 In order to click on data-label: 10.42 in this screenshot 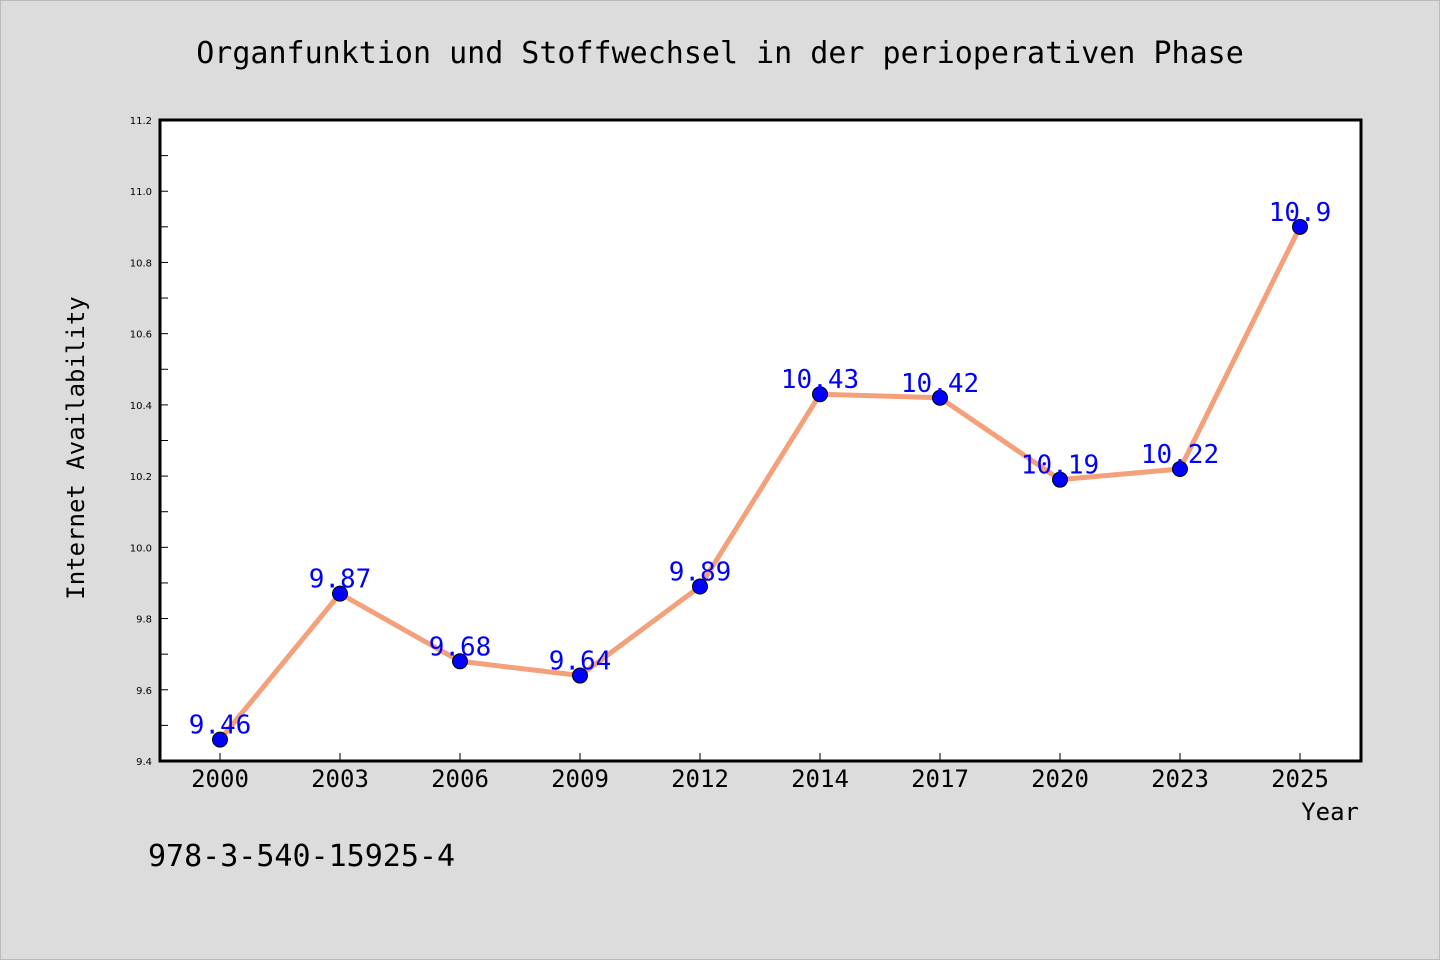, I will do `click(940, 384)`.